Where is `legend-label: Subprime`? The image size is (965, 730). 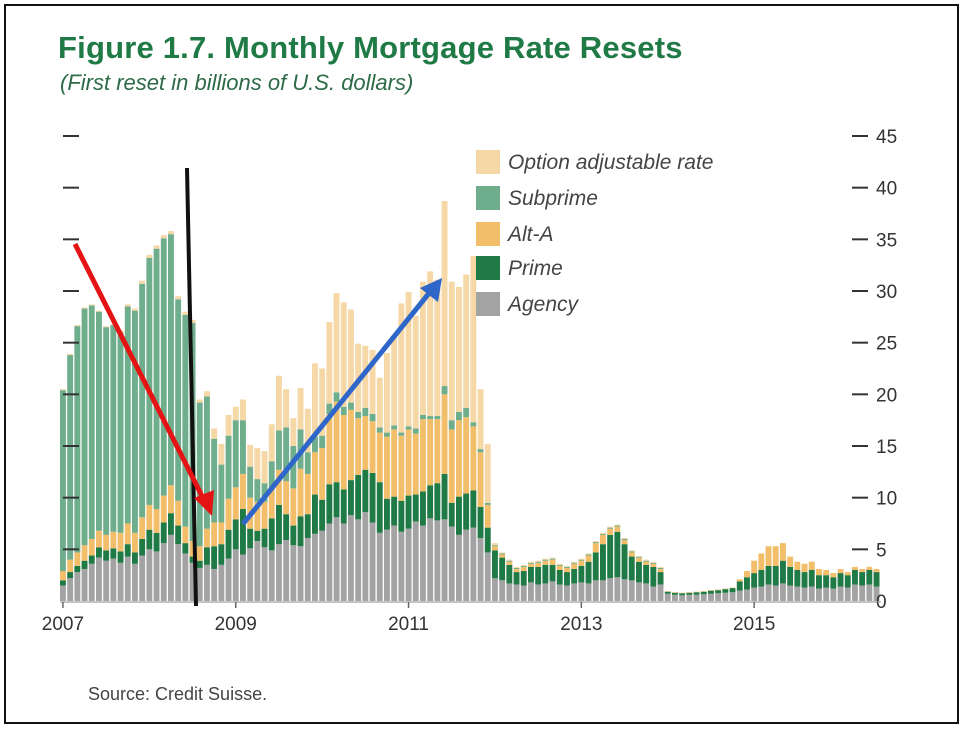
legend-label: Subprime is located at coordinates (553, 198).